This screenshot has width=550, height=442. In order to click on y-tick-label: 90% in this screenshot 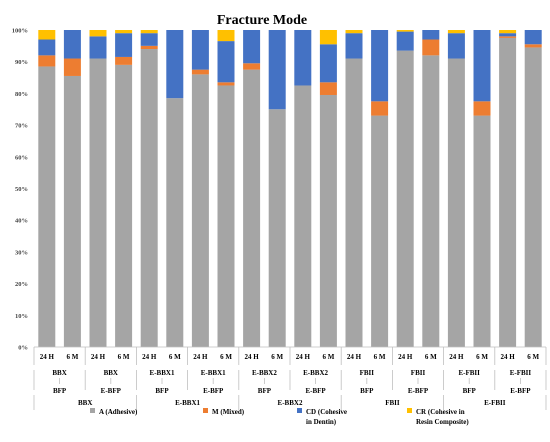, I will do `click(21, 62)`.